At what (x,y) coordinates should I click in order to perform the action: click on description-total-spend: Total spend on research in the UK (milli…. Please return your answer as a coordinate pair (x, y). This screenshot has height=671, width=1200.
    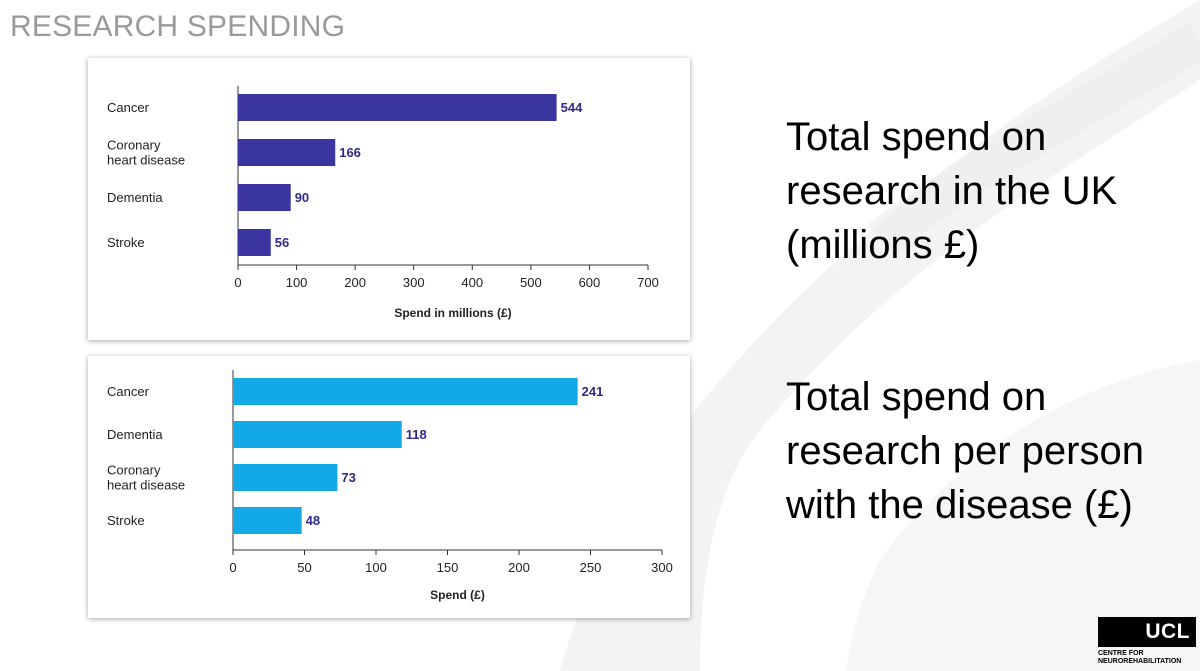
    Looking at the image, I should click on (952, 191).